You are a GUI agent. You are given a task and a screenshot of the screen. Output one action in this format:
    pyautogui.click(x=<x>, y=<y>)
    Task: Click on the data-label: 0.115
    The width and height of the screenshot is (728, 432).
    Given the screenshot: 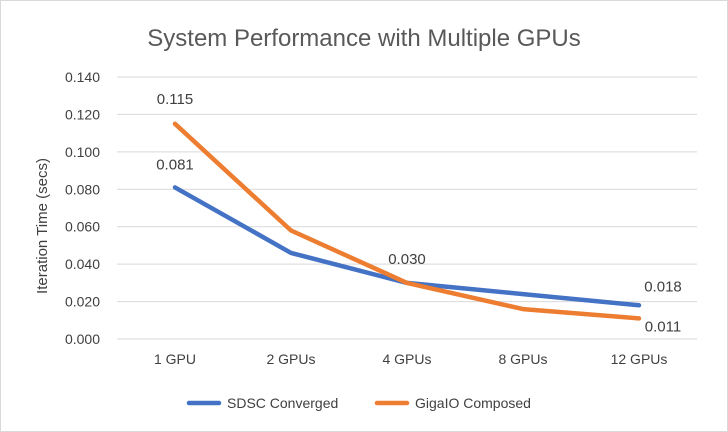 What is the action you would take?
    pyautogui.click(x=175, y=99)
    